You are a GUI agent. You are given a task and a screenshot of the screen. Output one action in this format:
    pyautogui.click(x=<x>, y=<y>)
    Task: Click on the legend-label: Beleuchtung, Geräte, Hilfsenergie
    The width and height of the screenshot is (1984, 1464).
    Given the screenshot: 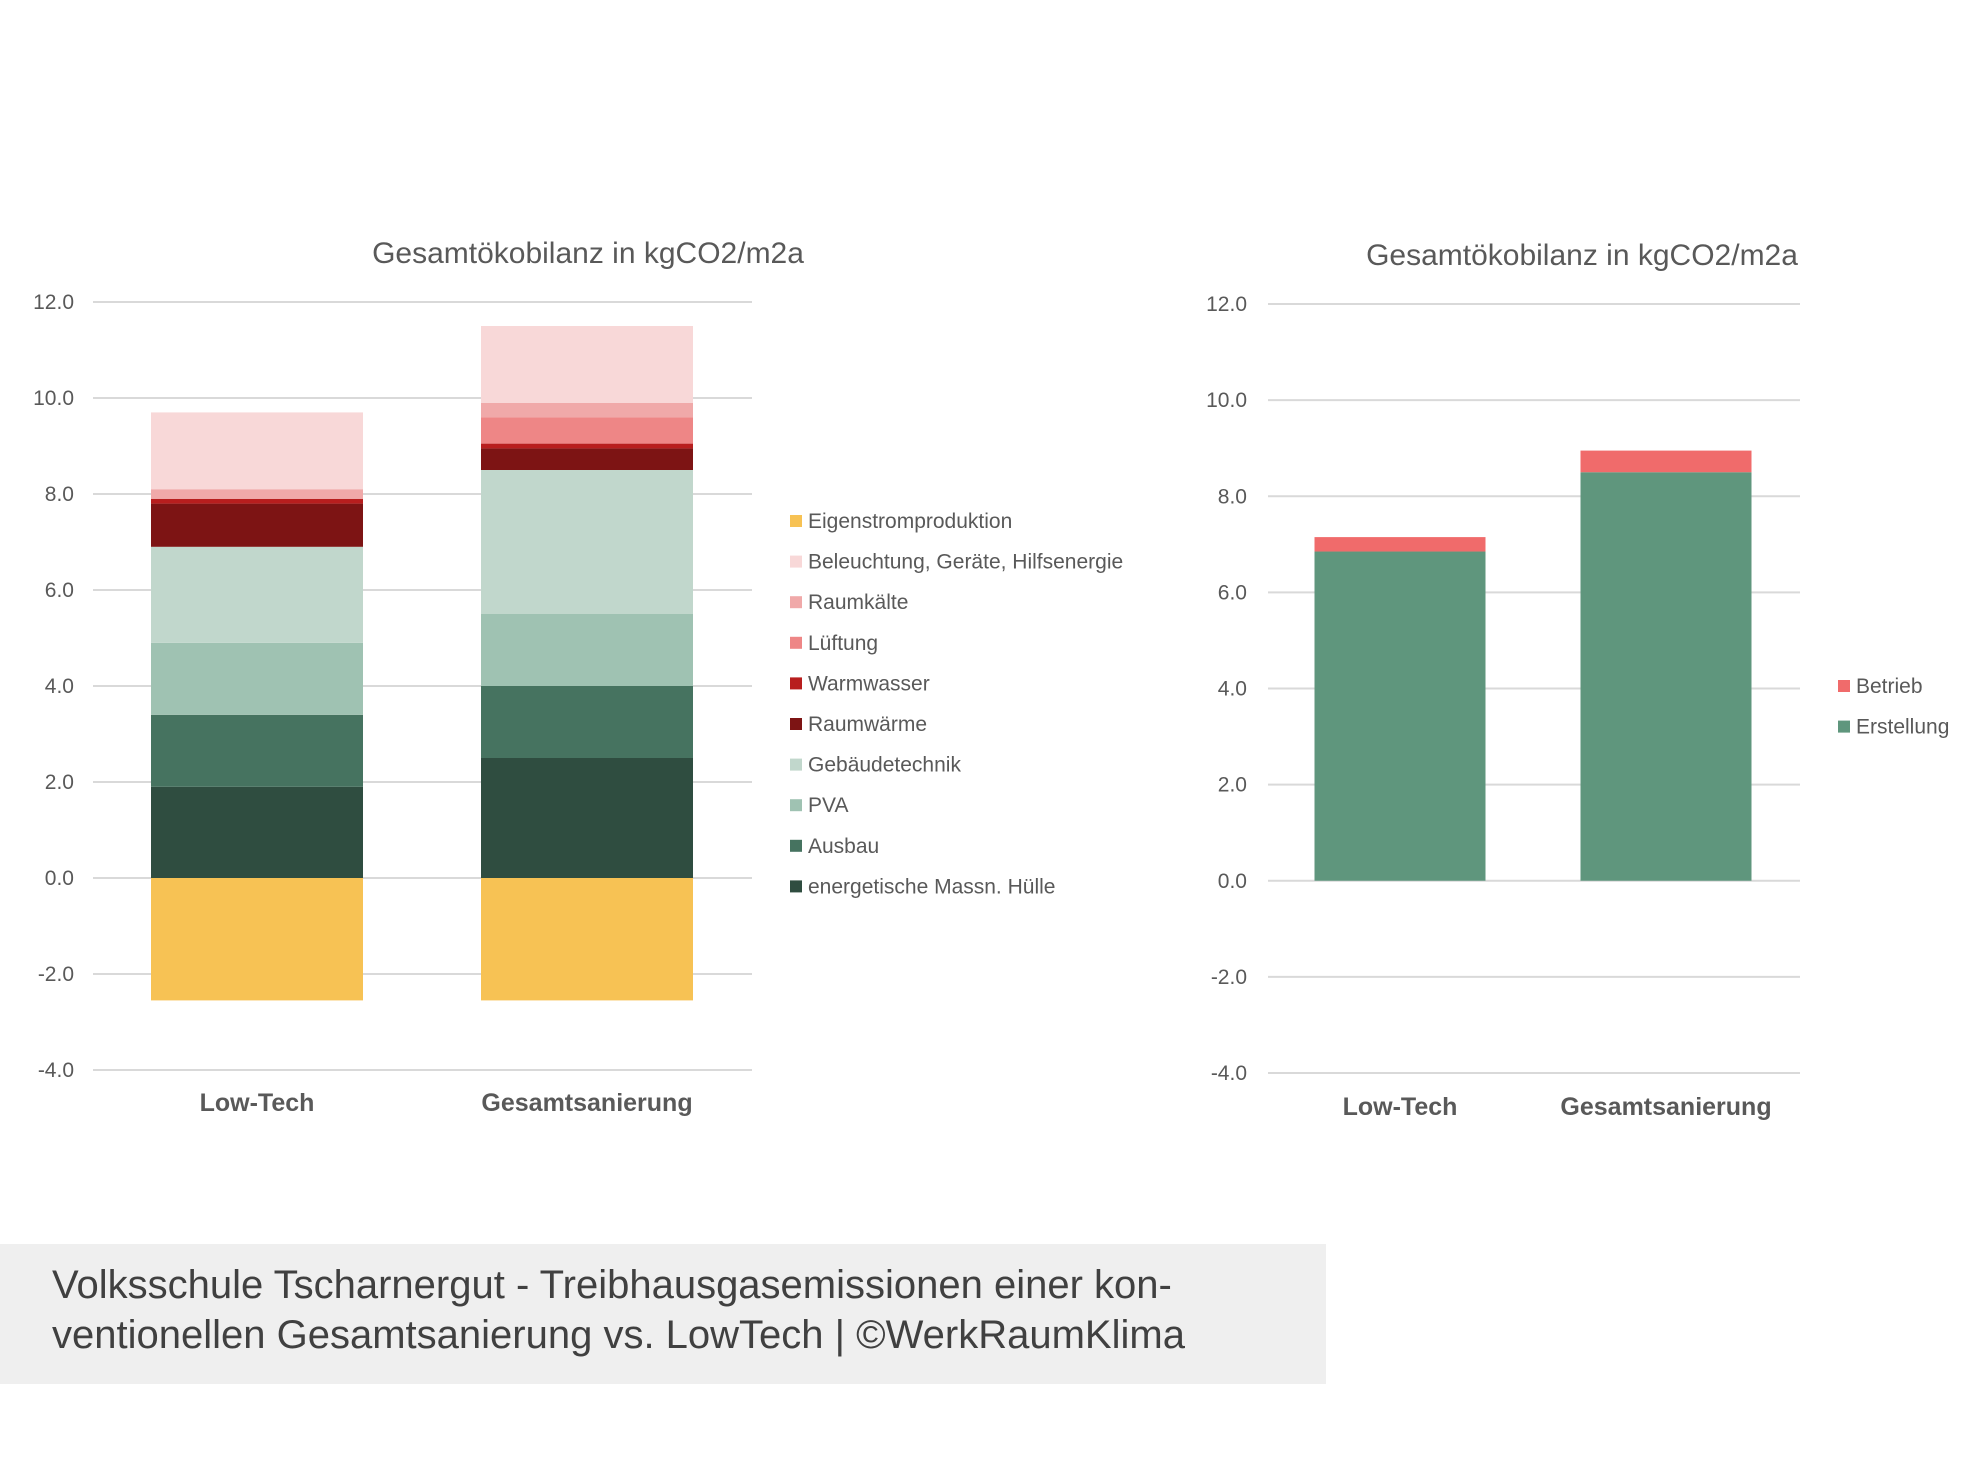 What is the action you would take?
    pyautogui.click(x=965, y=562)
    